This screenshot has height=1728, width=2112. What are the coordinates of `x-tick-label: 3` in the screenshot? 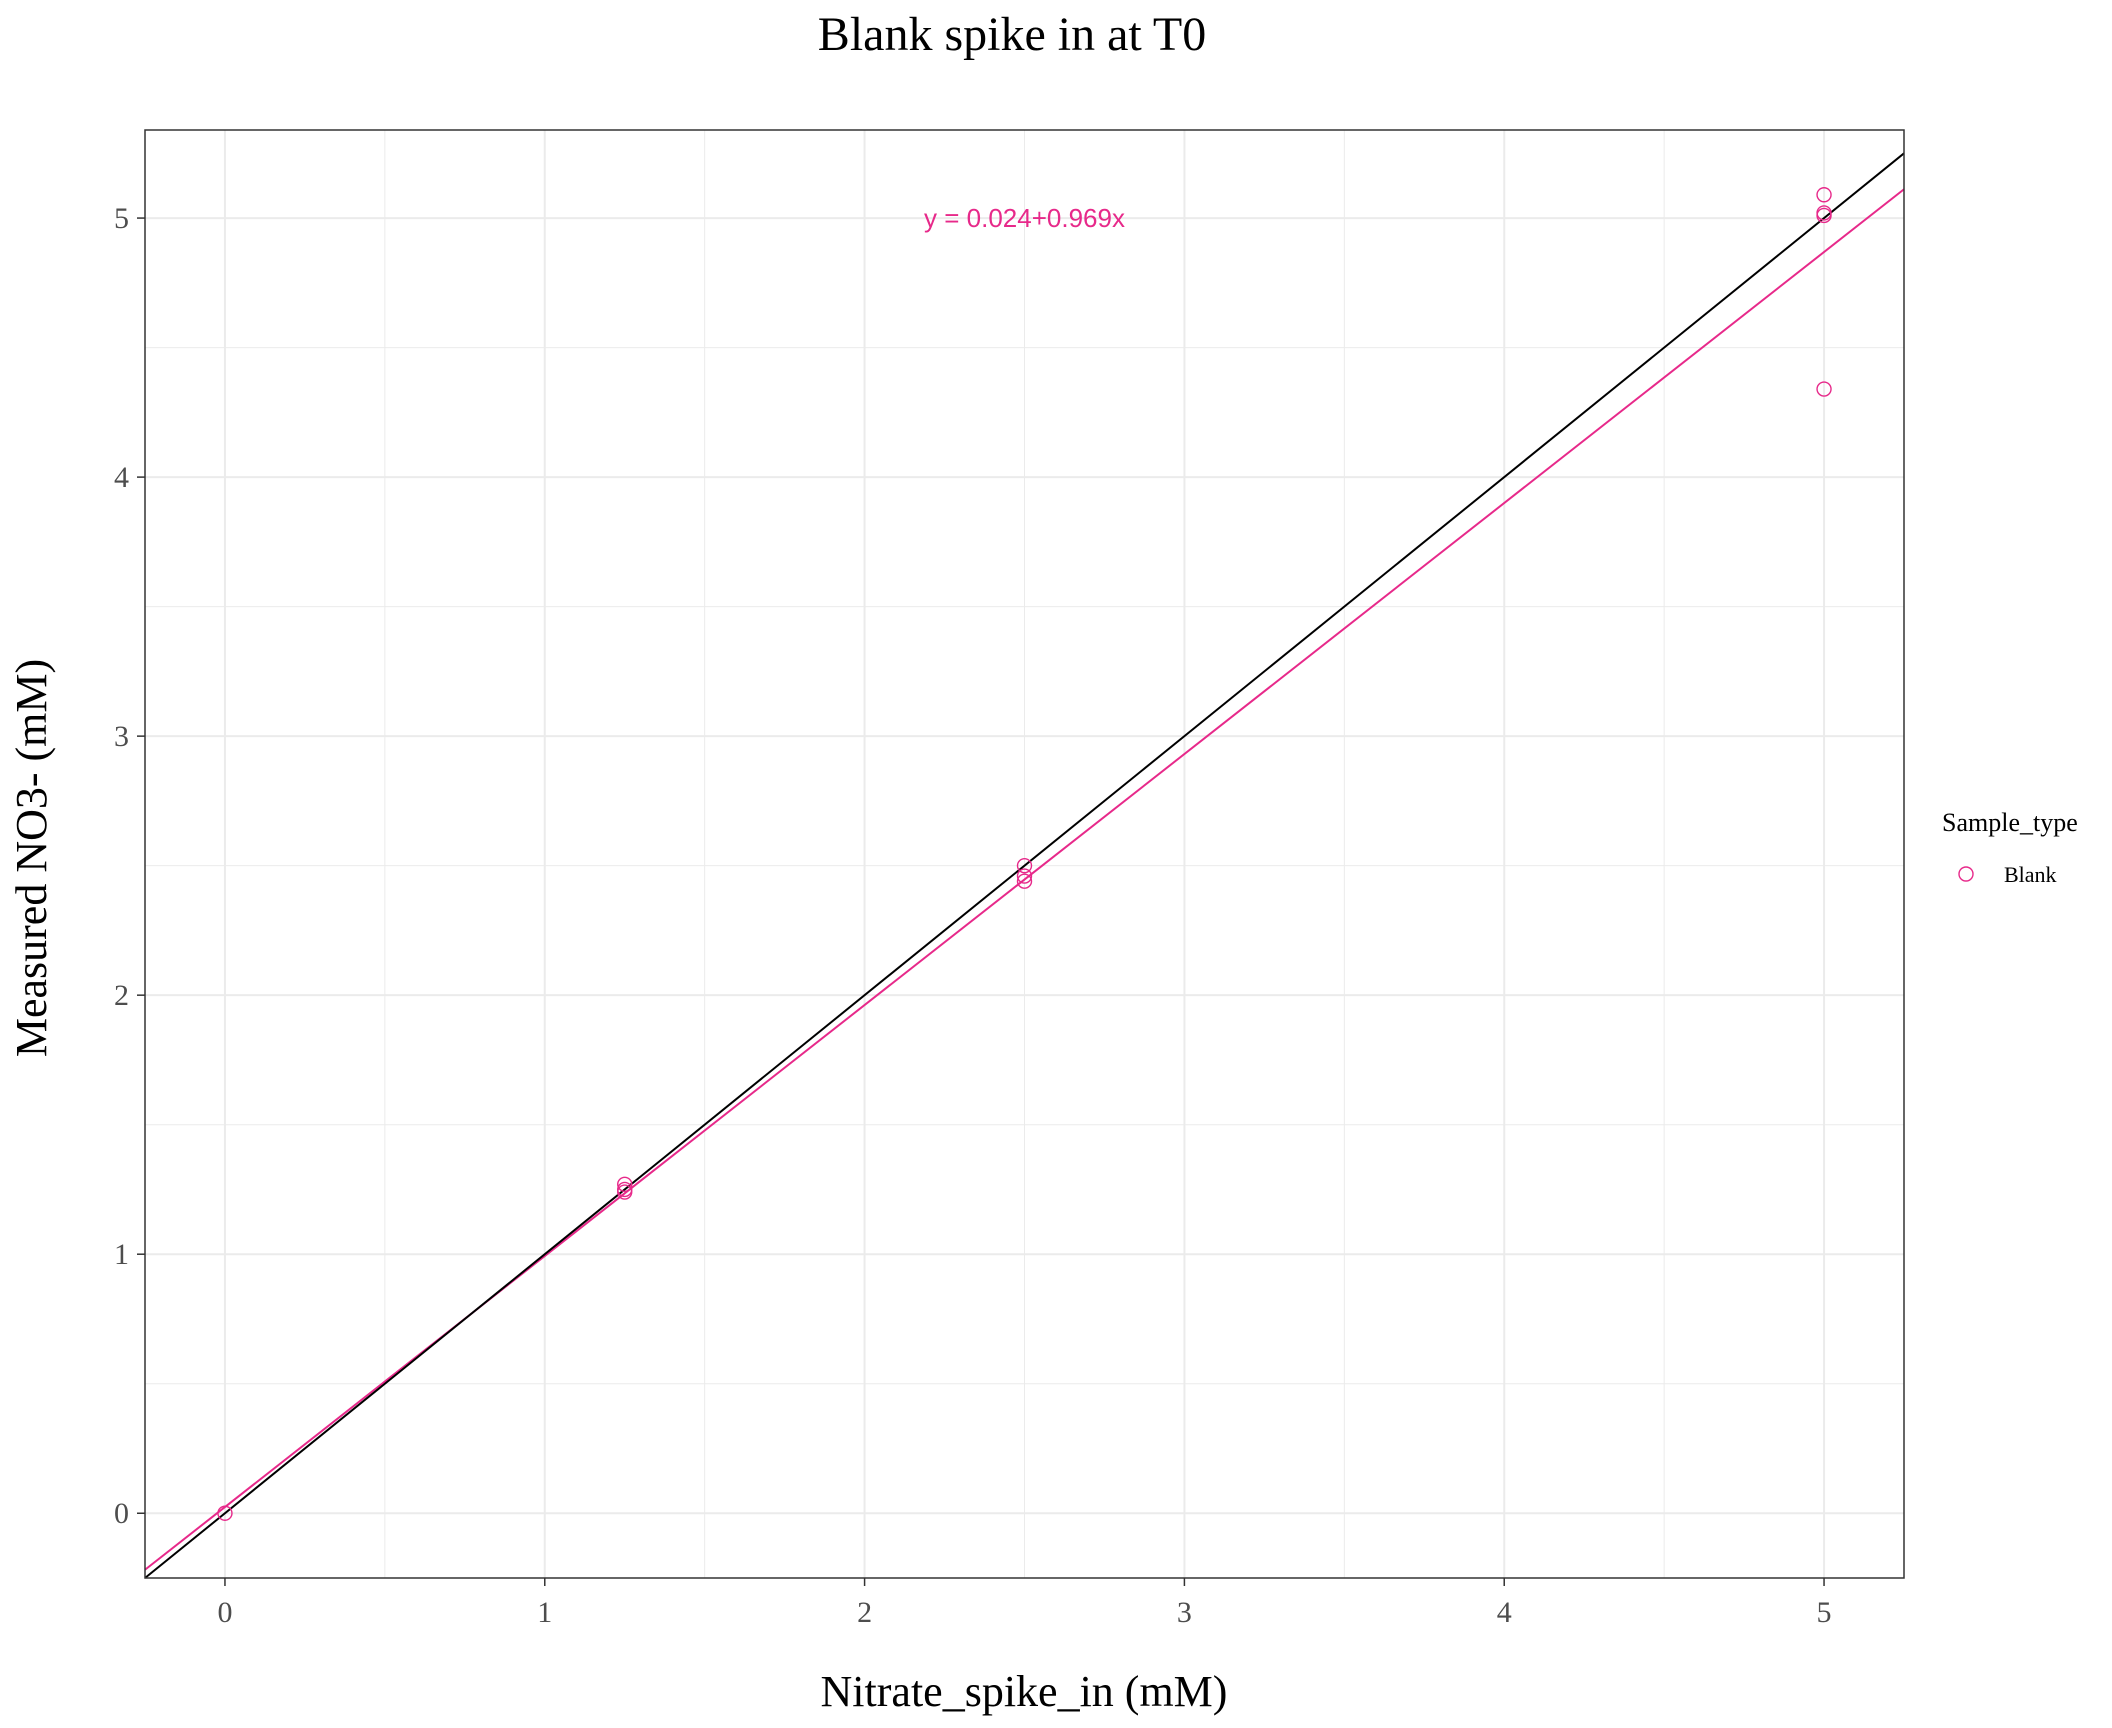 It's located at (1184, 1612).